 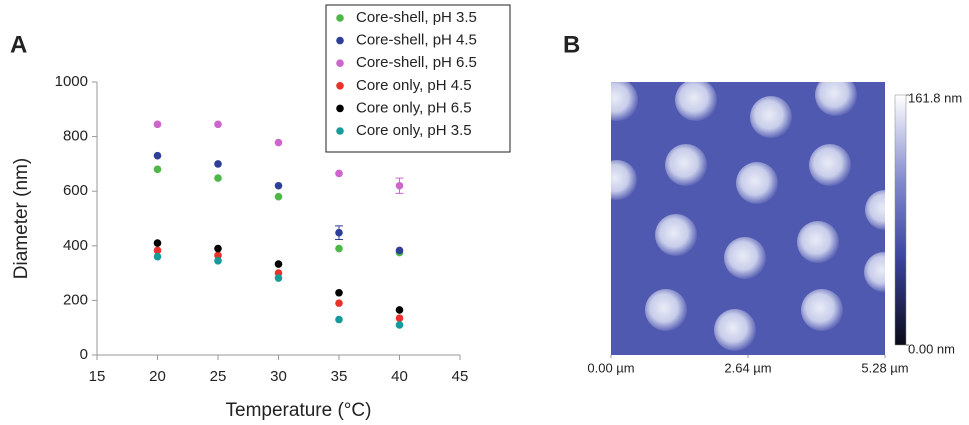 I want to click on x-tick-label: 15, so click(x=97, y=376).